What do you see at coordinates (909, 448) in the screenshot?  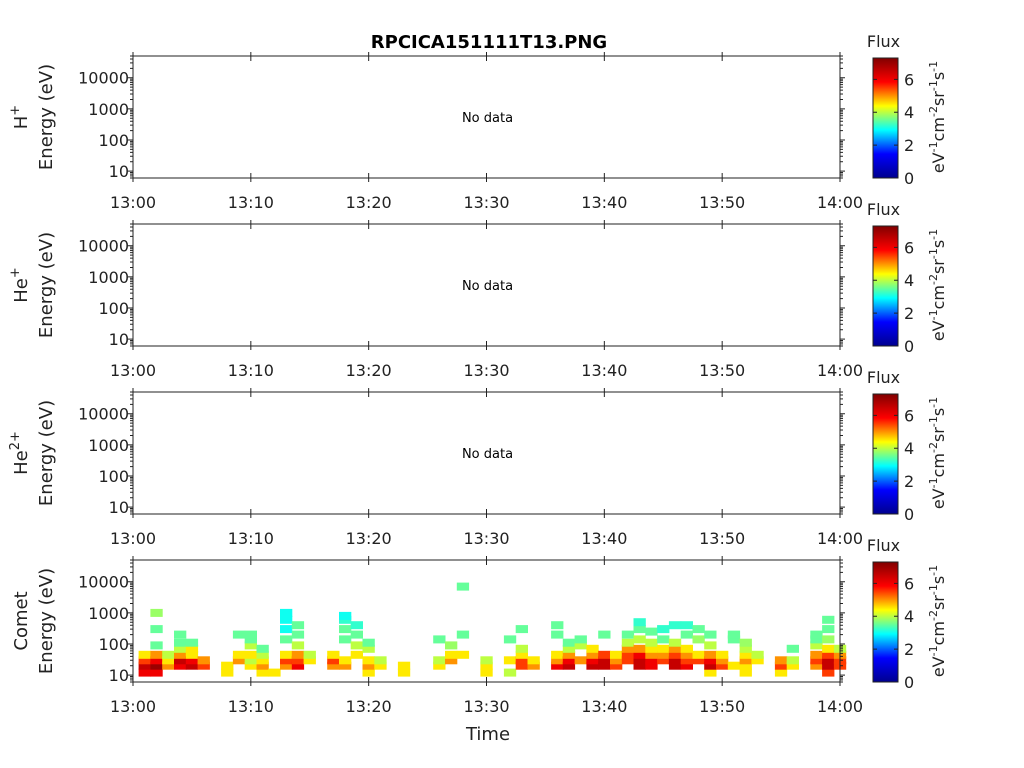 I see `colorbar-tick-label: 4` at bounding box center [909, 448].